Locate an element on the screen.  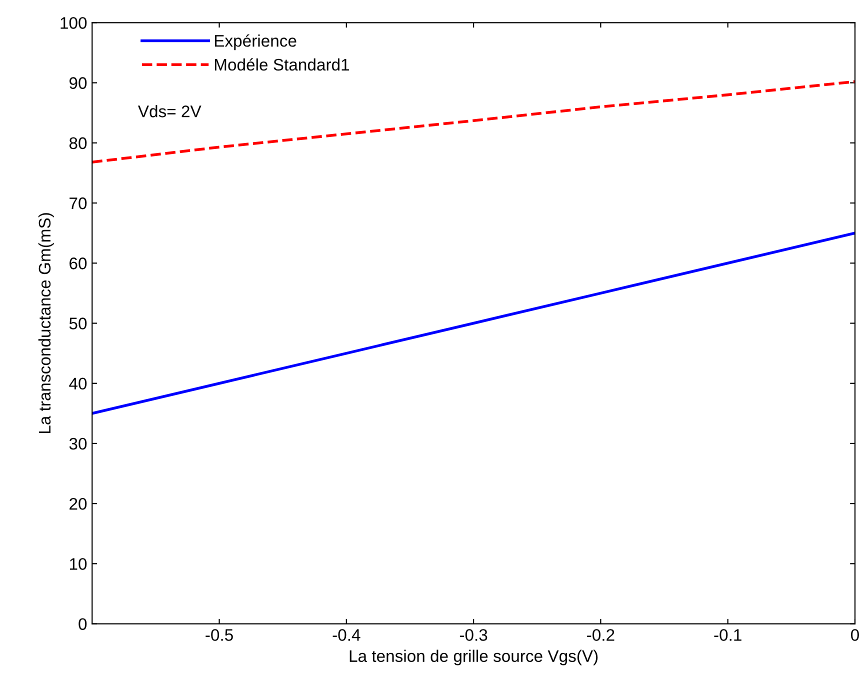
y-tick-label: 20 is located at coordinates (78, 504).